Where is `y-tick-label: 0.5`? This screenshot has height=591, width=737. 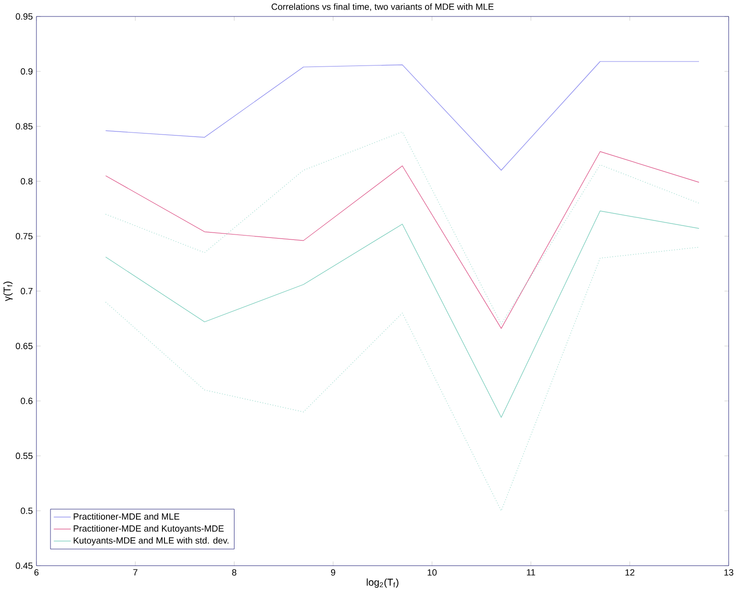 y-tick-label: 0.5 is located at coordinates (26, 511).